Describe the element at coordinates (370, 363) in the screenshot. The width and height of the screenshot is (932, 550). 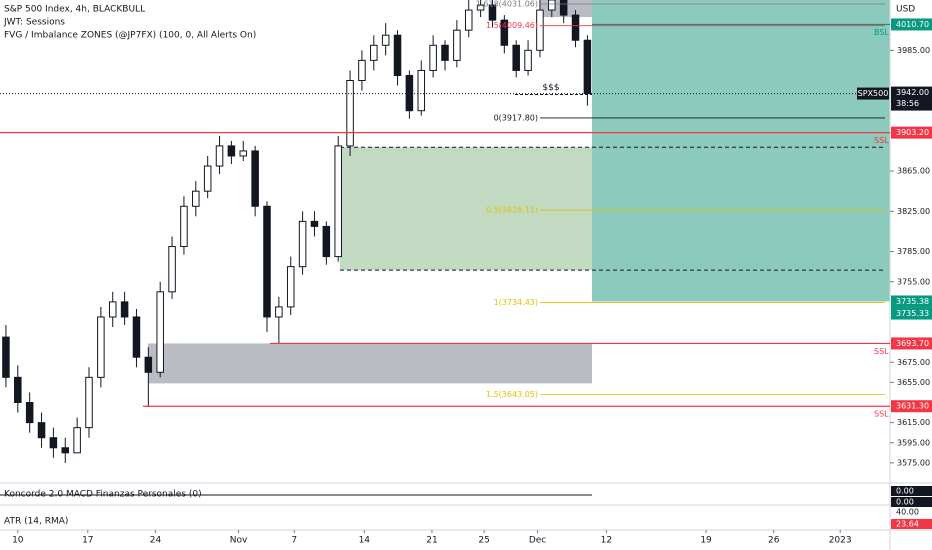
I see `zone` at that location.